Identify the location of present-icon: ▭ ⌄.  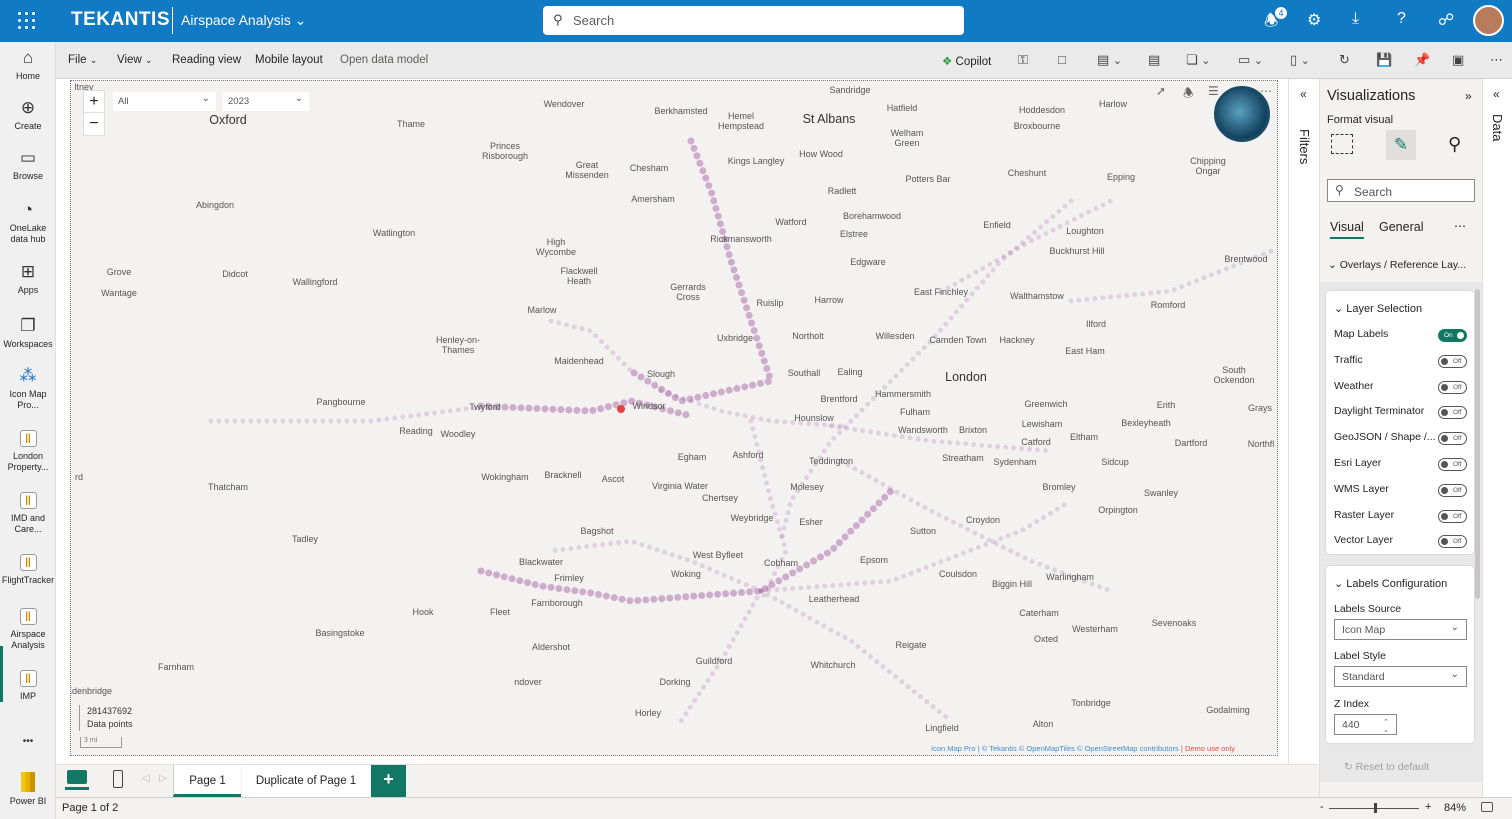
(1250, 59).